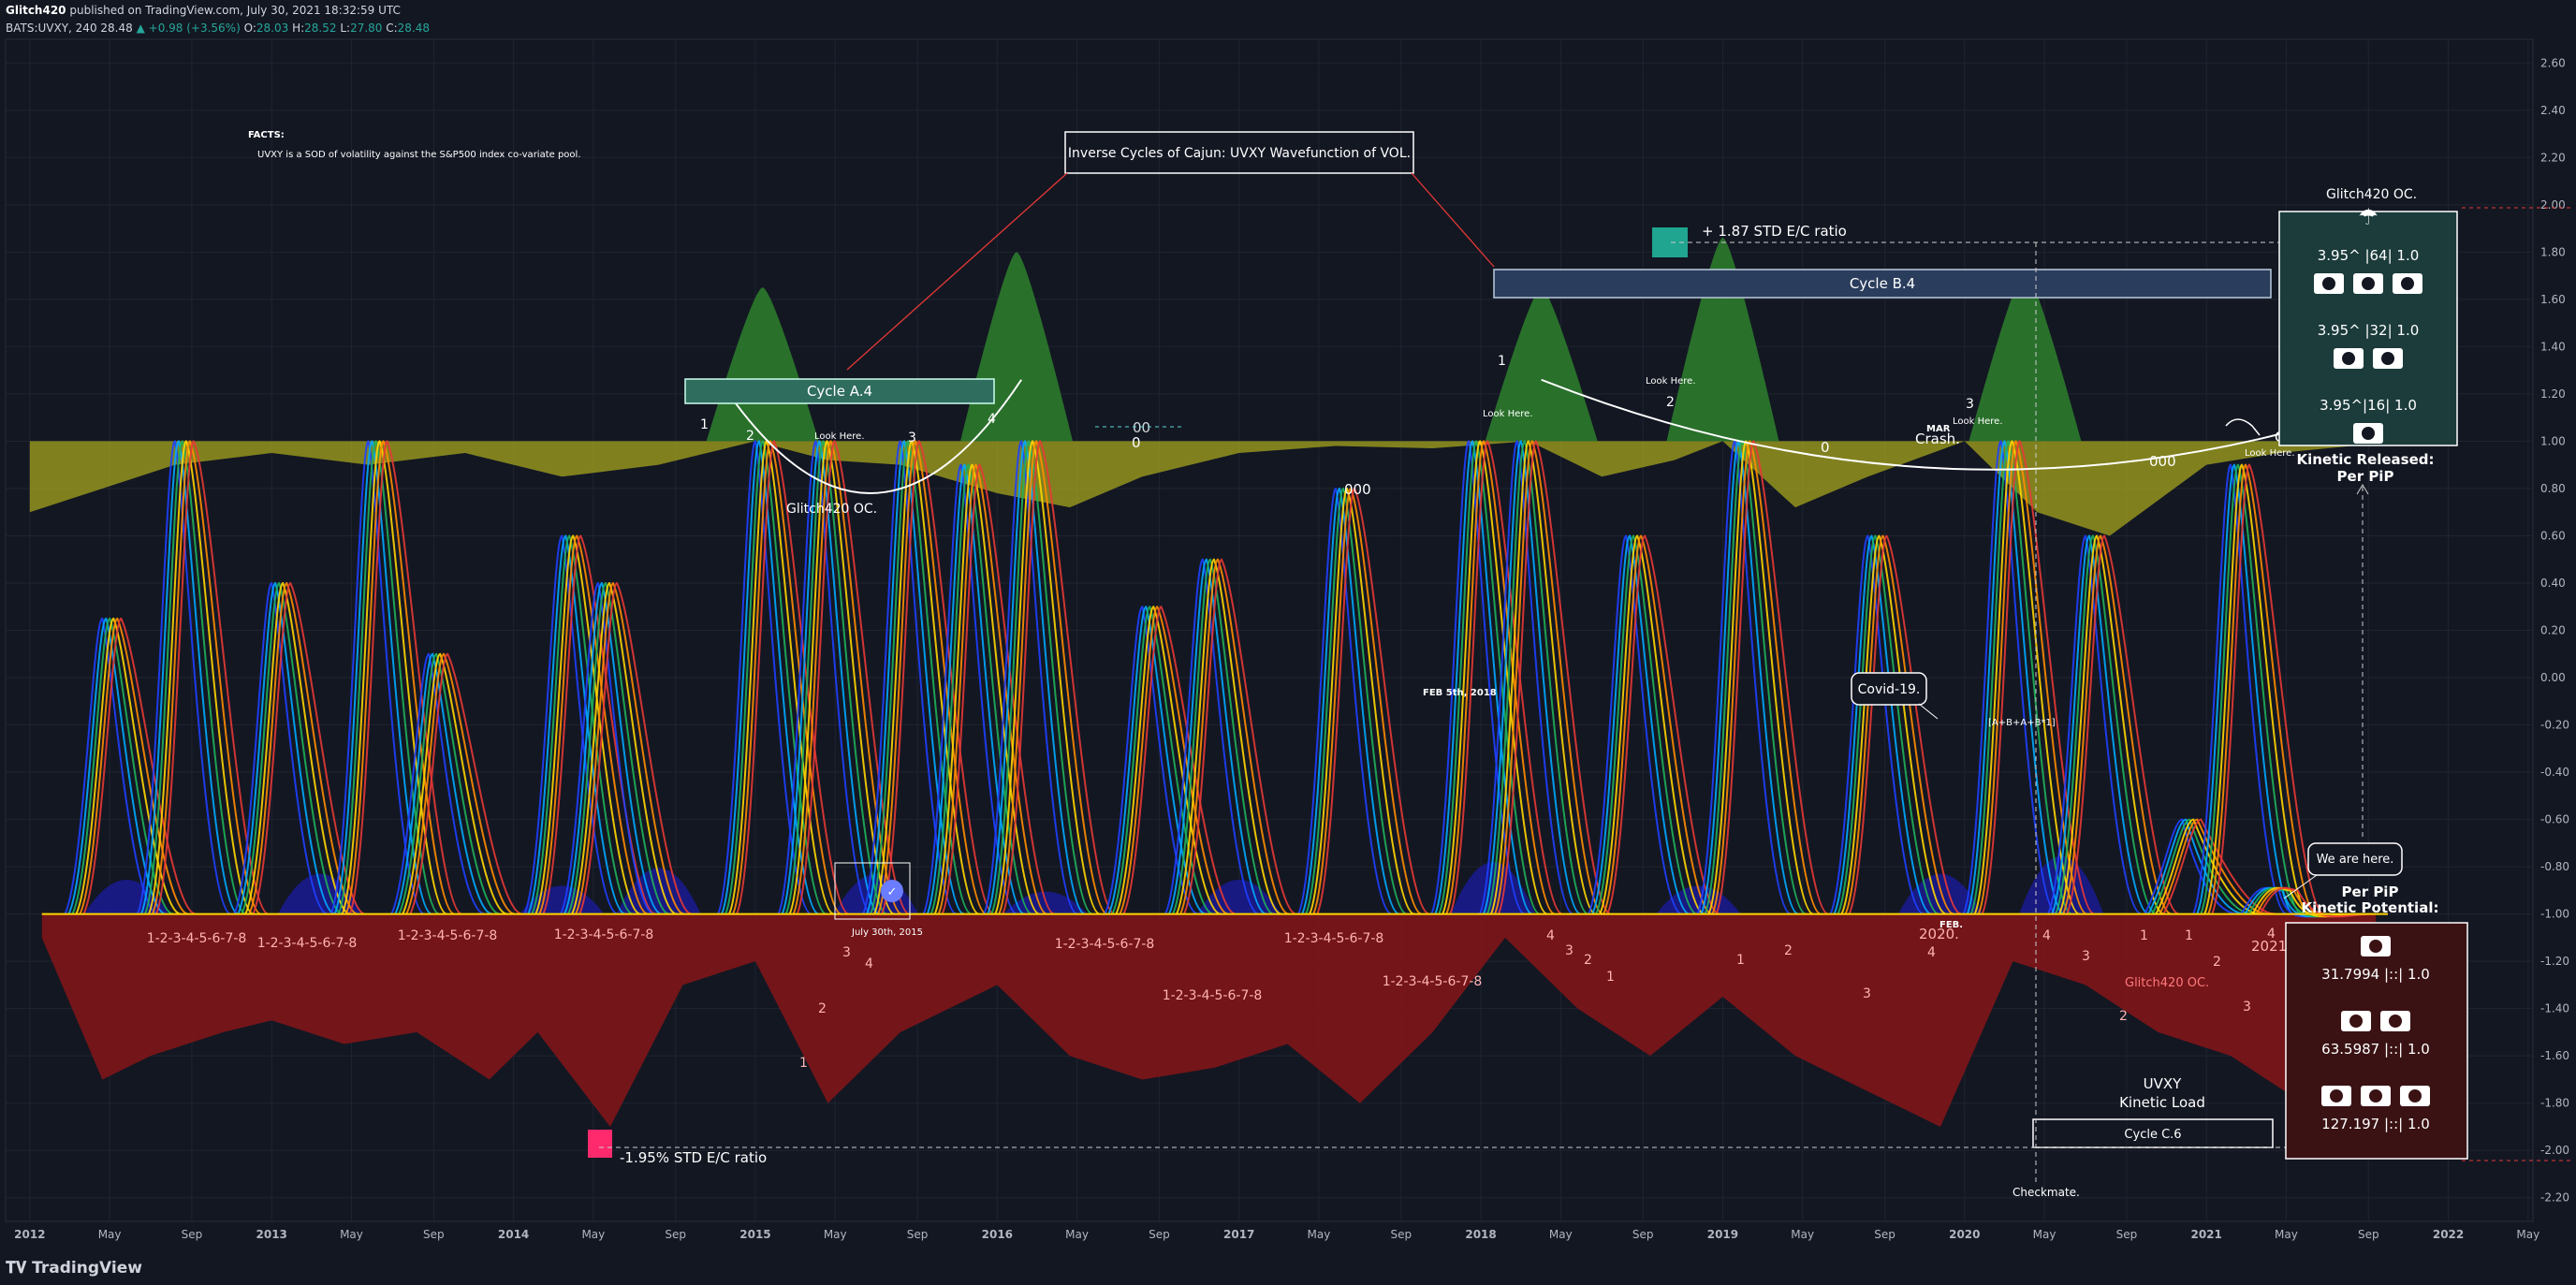 The width and height of the screenshot is (2576, 1285). What do you see at coordinates (2375, 1124) in the screenshot?
I see `kinetic-potential-value: 127.197 |::| 1.0` at bounding box center [2375, 1124].